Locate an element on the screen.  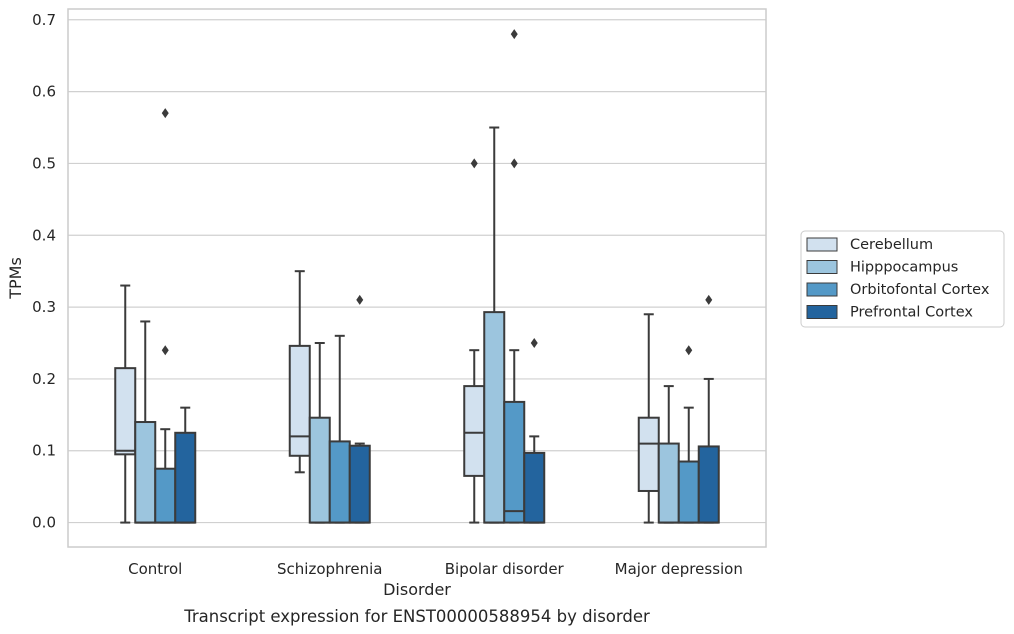
y-axis-label: TPMs is located at coordinates (15, 278).